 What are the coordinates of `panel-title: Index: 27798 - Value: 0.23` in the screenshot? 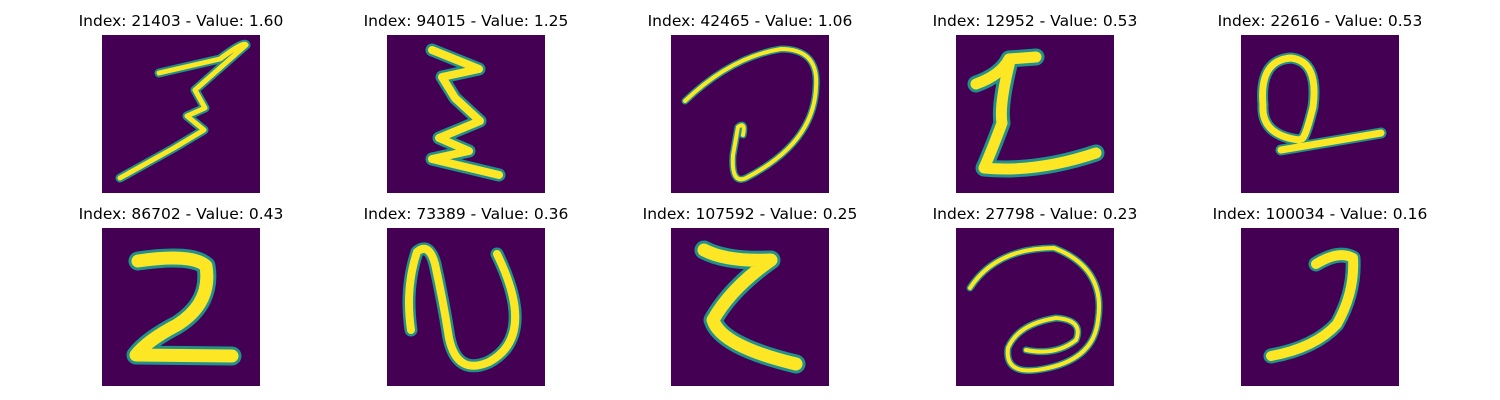 It's located at (1035, 214).